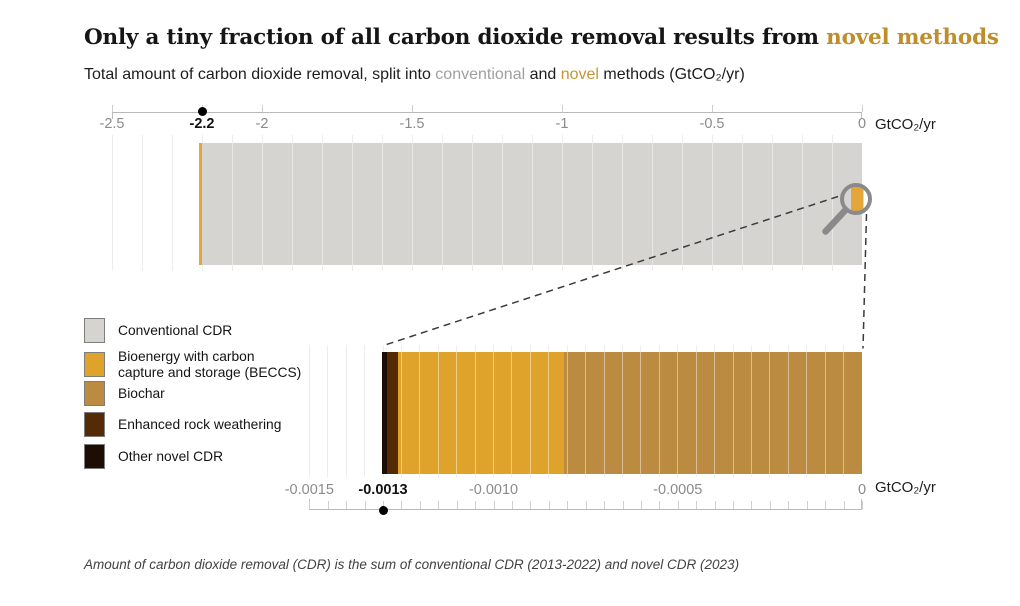 This screenshot has width=1020, height=606. I want to click on subtitle-and: and, so click(543, 74).